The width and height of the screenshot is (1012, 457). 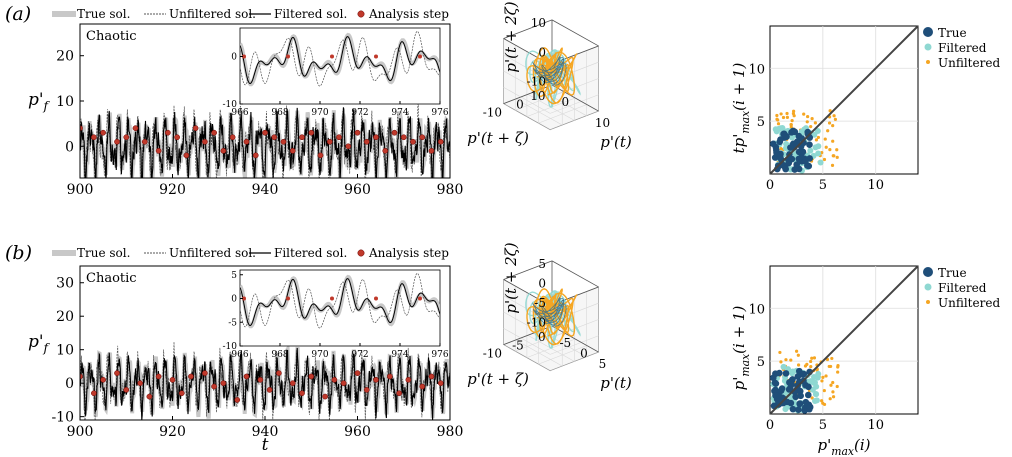 What do you see at coordinates (212, 14) in the screenshot?
I see `legend-label: Unfiltered sol.` at bounding box center [212, 14].